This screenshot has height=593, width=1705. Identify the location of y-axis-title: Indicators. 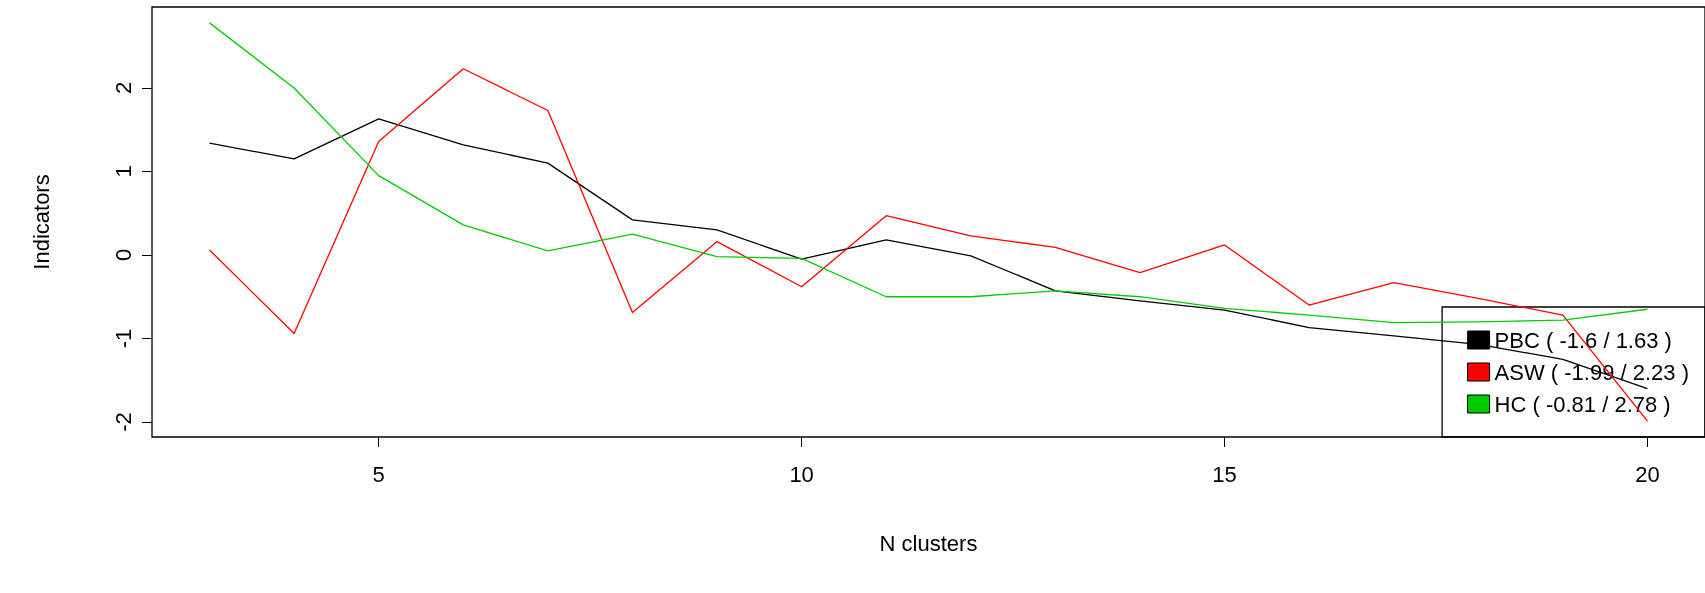
(41, 222).